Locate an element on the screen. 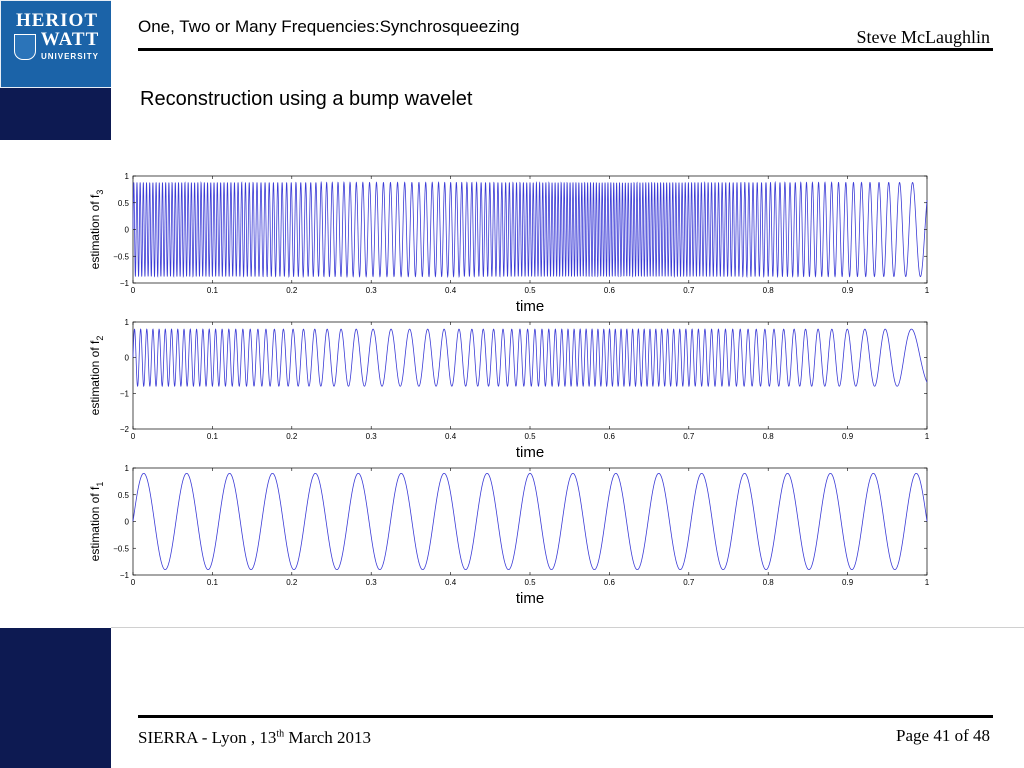  y-axis-label-sub: 2 is located at coordinates (100, 338).